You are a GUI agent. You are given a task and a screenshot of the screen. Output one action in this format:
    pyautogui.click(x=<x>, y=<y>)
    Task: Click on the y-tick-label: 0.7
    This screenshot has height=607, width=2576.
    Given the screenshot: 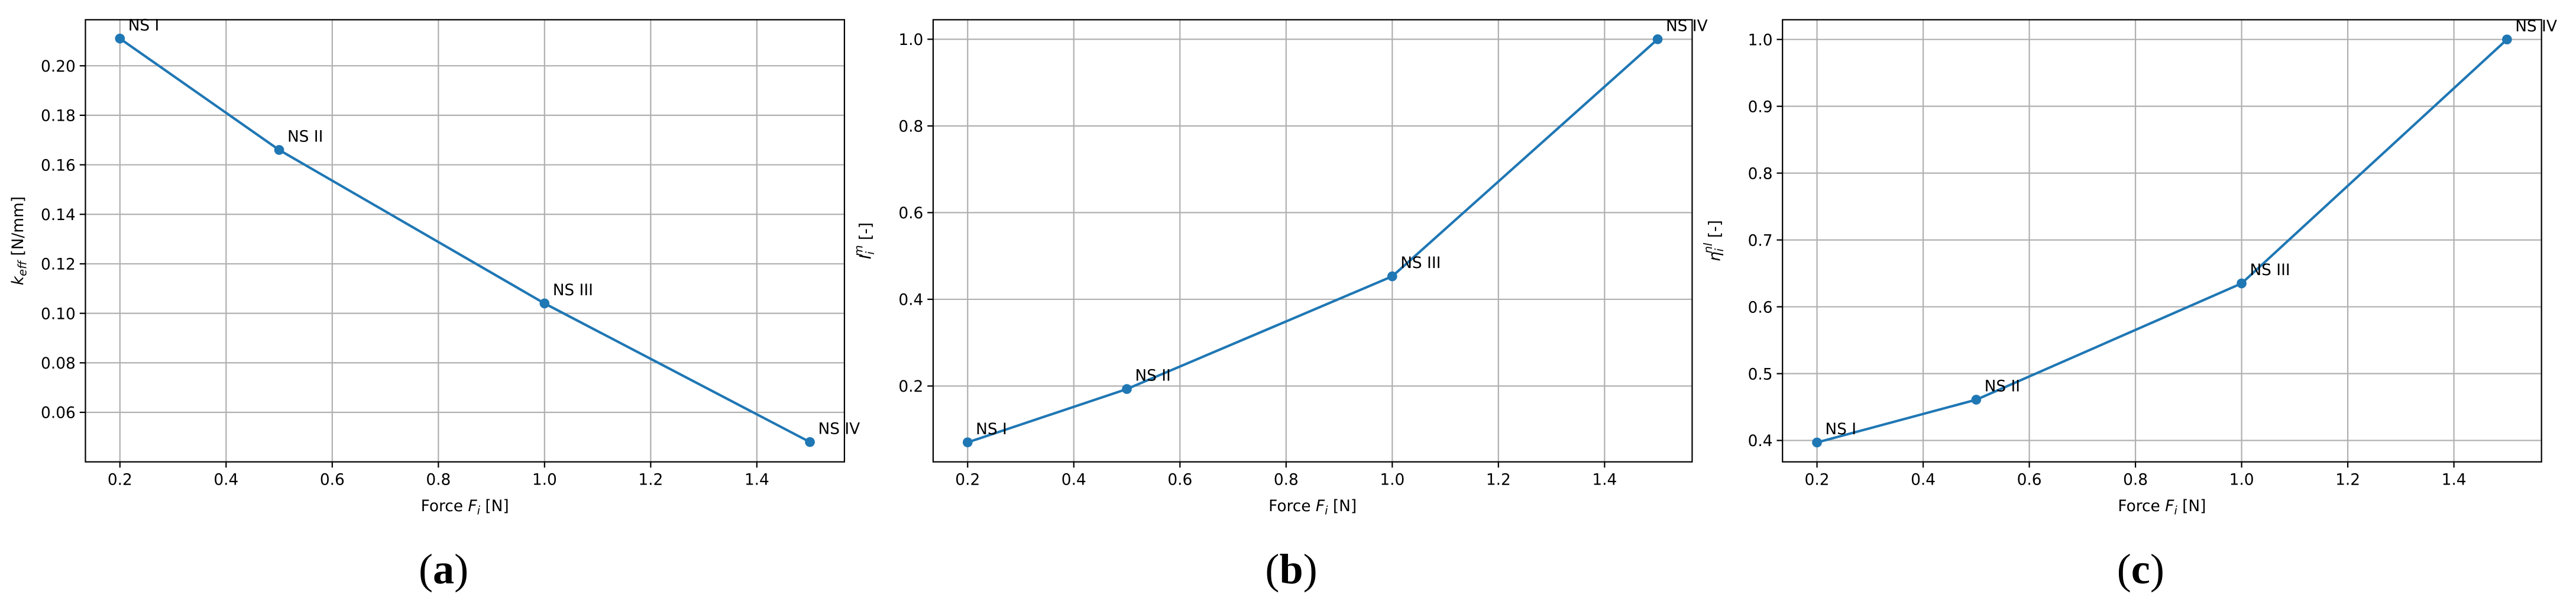 What is the action you would take?
    pyautogui.click(x=1761, y=241)
    